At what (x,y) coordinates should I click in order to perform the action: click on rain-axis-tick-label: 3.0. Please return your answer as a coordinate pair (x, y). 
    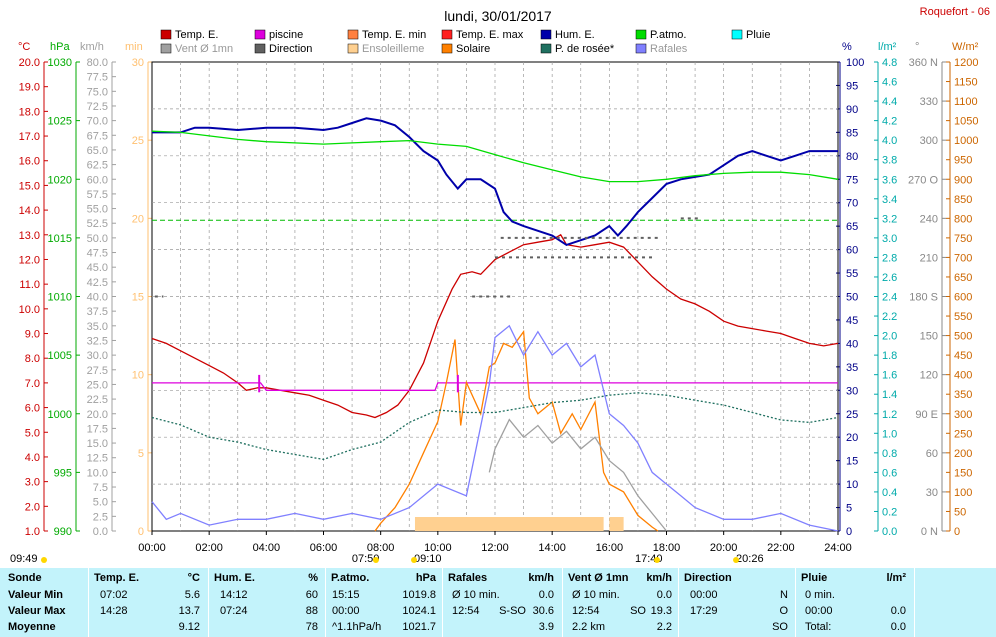
    Looking at the image, I should click on (889, 239).